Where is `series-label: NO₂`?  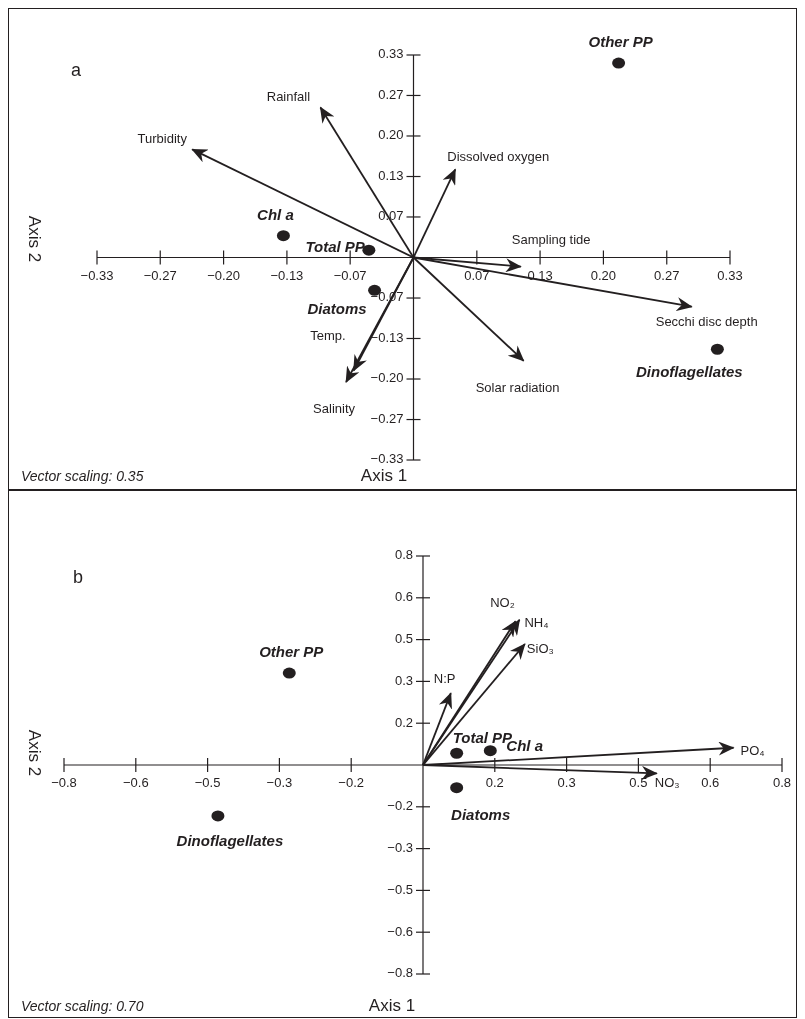 series-label: NO₂ is located at coordinates (502, 602).